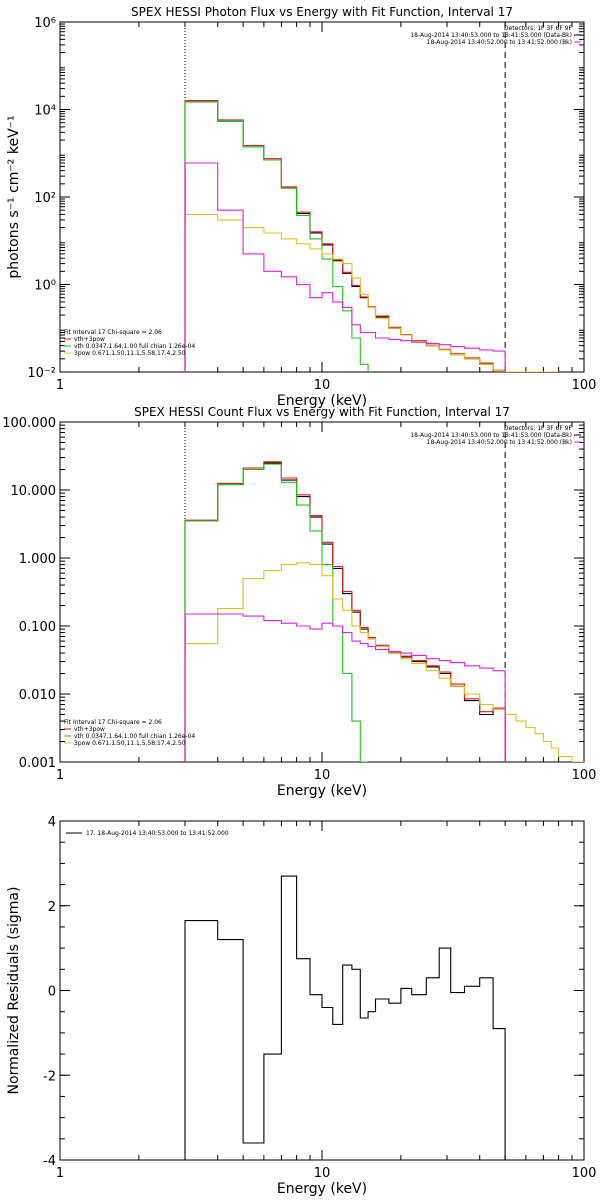  I want to click on y-tick-label: 10⁴, so click(45, 111).